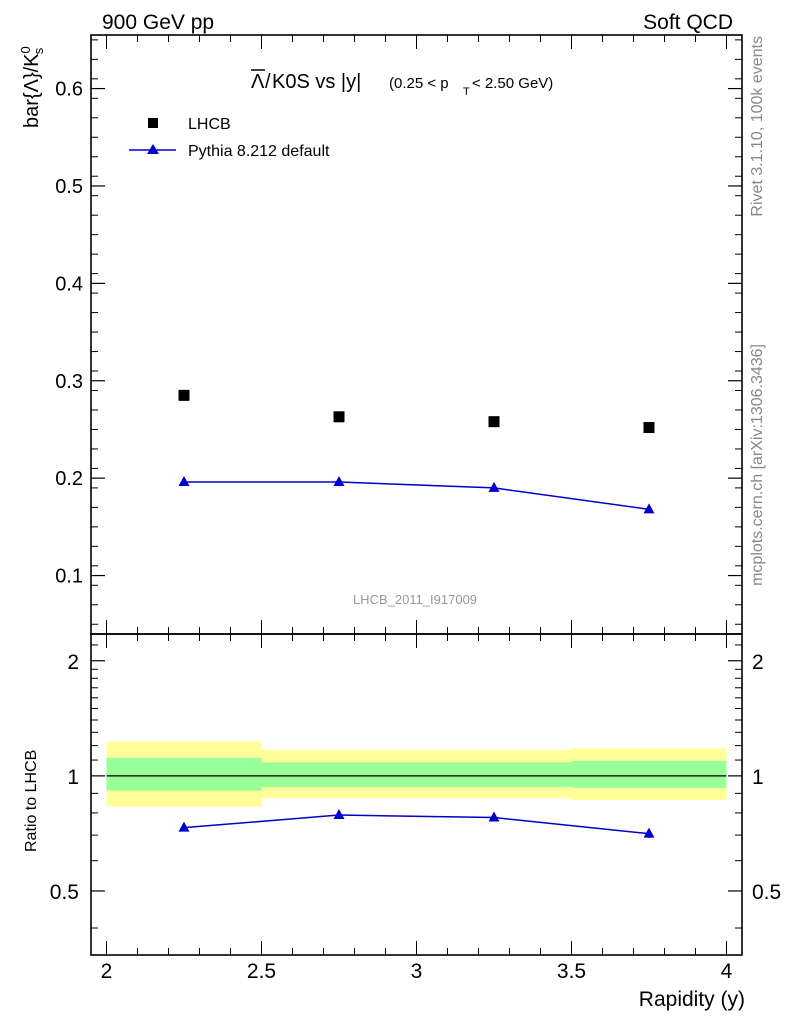  I want to click on y-tick-label: 0.3, so click(69, 382).